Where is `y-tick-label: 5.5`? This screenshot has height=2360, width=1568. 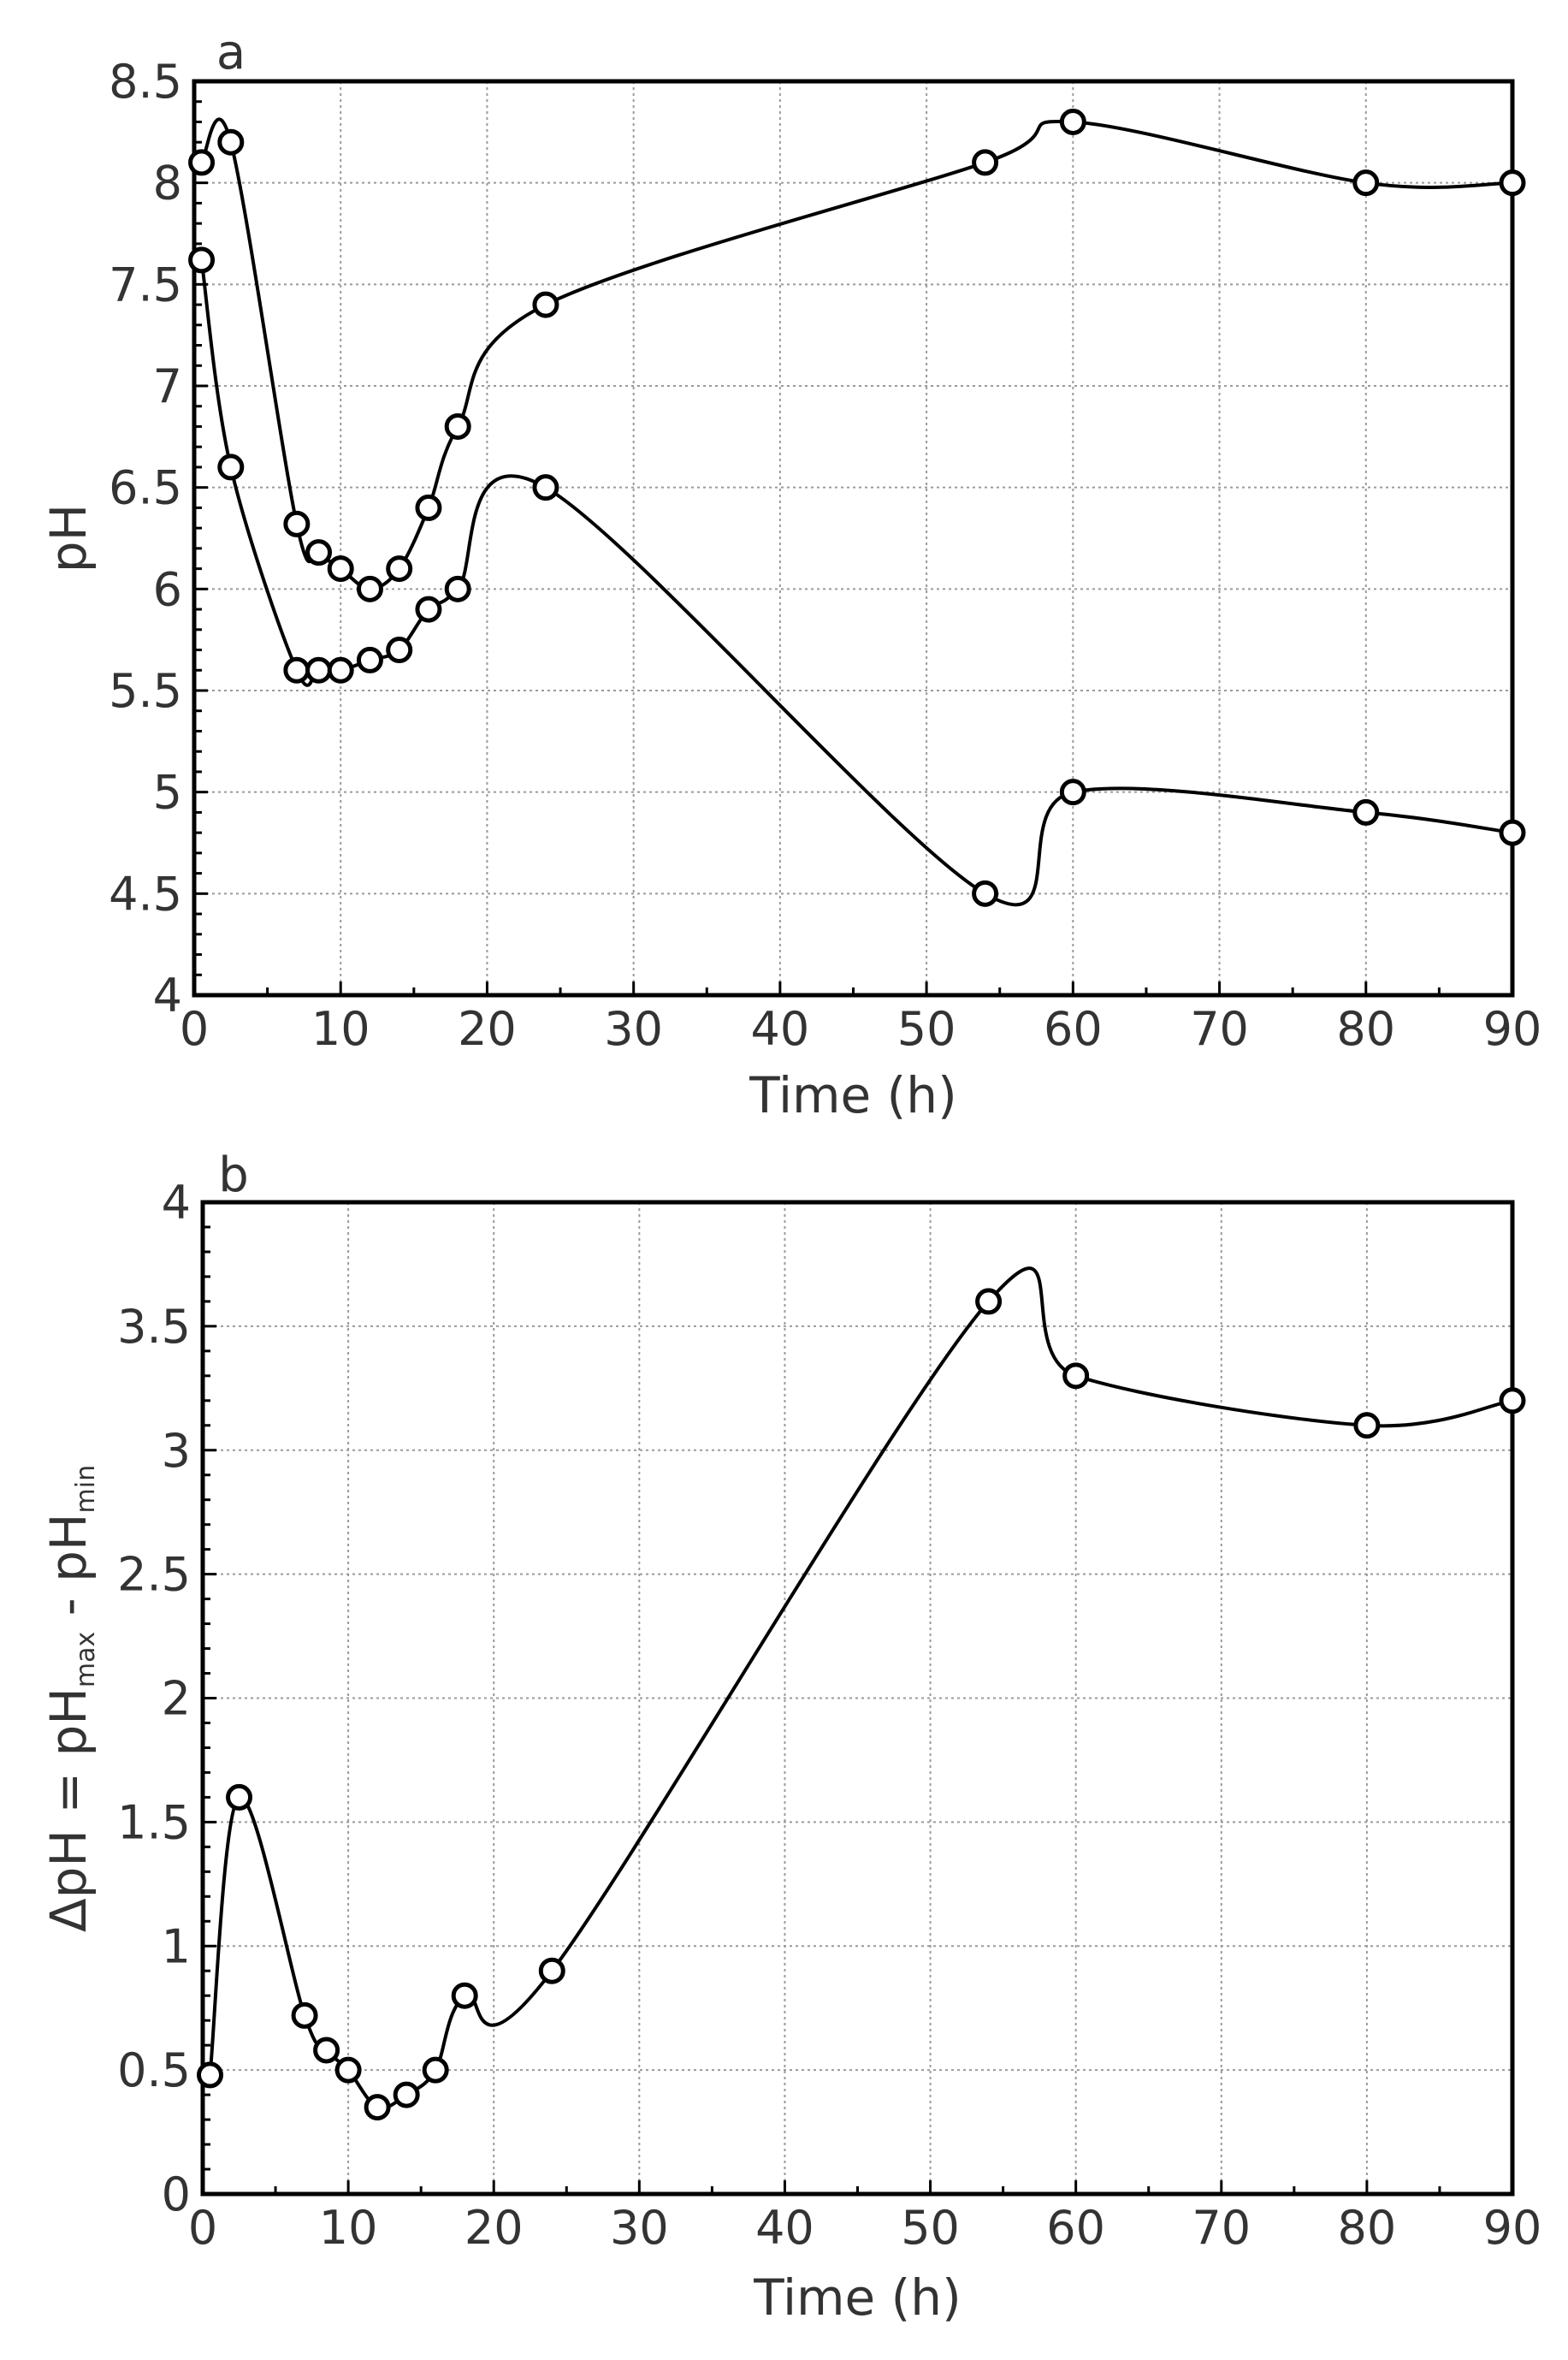
y-tick-label: 5.5 is located at coordinates (145, 691).